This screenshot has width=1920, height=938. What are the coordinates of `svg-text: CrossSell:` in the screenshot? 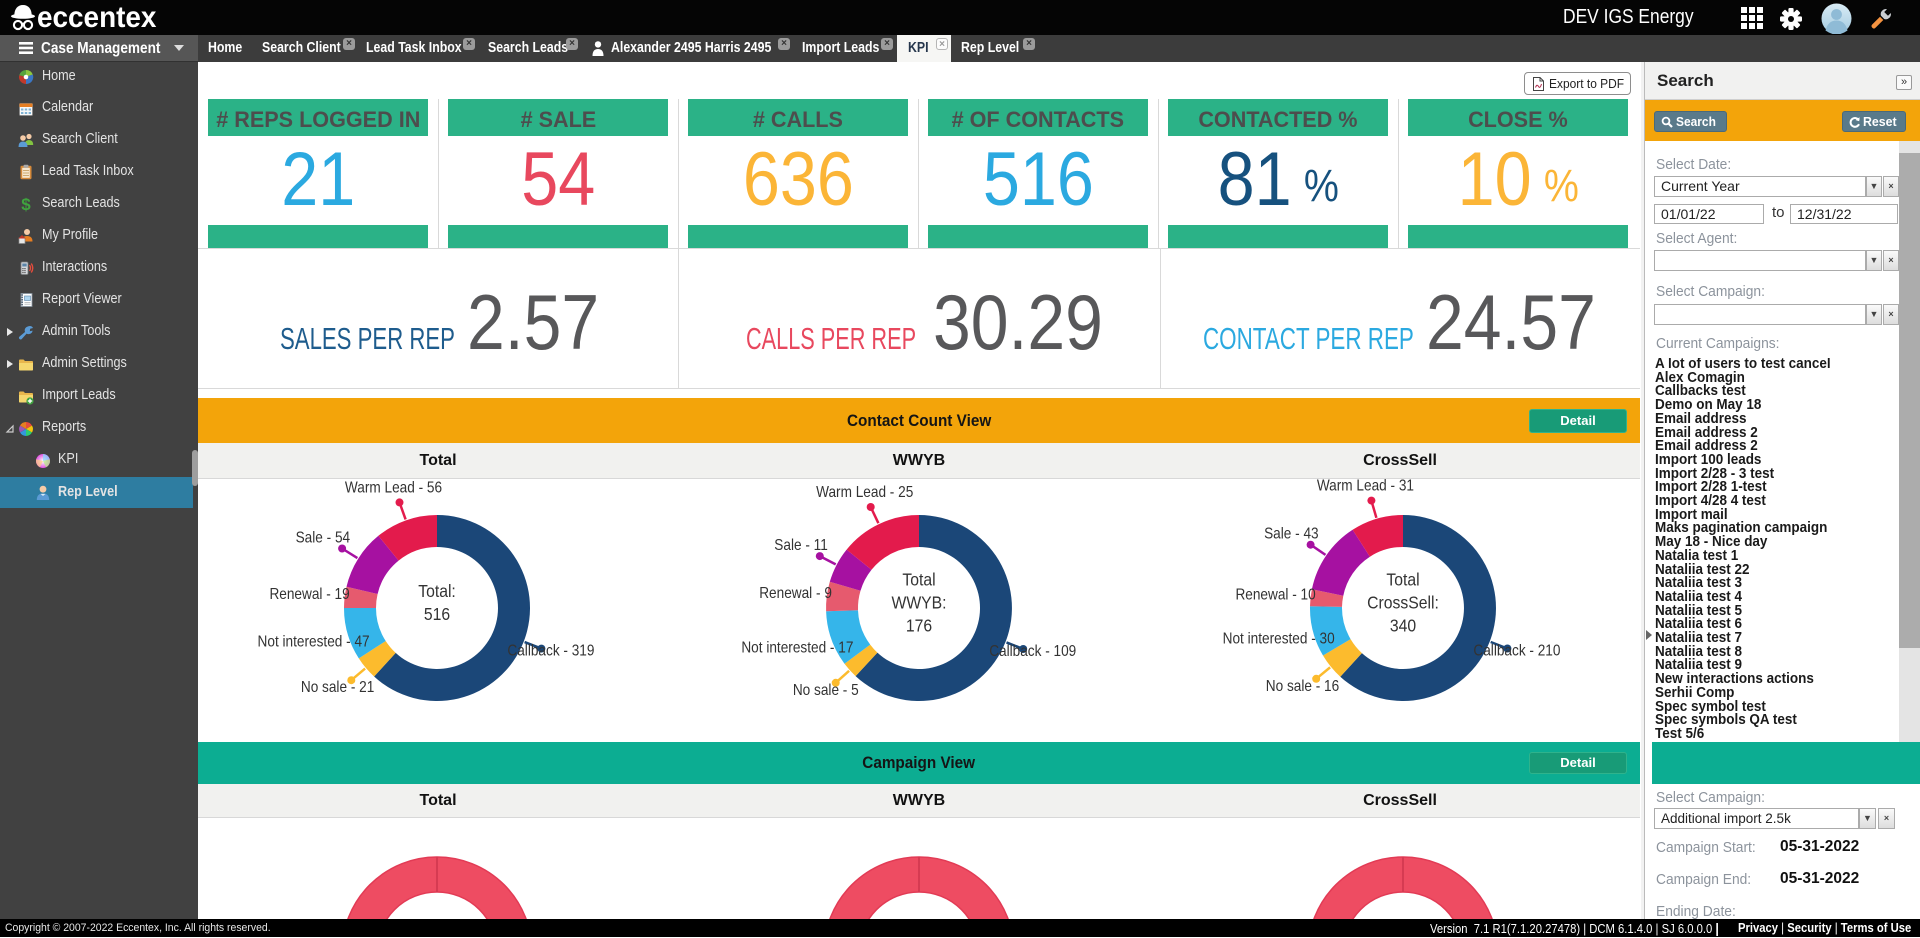 It's located at (1403, 603).